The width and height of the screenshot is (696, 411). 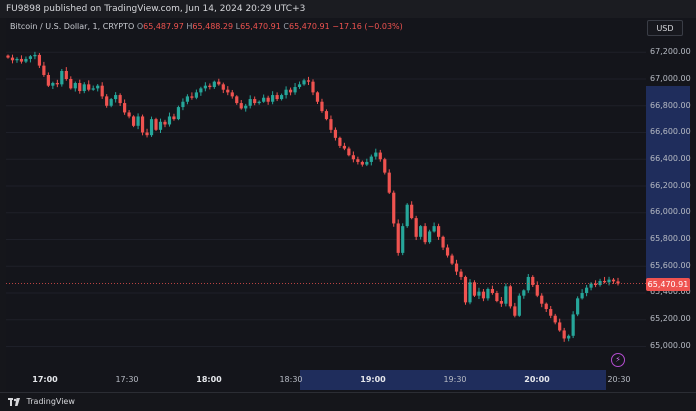 I want to click on tradingview-logo-icon, so click(x=14, y=401).